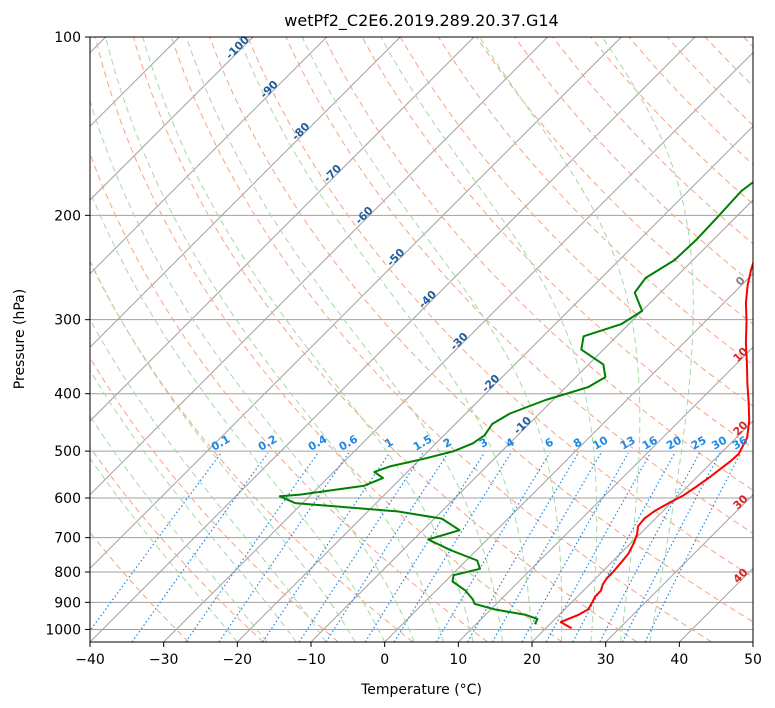 This screenshot has width=775, height=708. What do you see at coordinates (67, 603) in the screenshot?
I see `y-tick-label: 900` at bounding box center [67, 603].